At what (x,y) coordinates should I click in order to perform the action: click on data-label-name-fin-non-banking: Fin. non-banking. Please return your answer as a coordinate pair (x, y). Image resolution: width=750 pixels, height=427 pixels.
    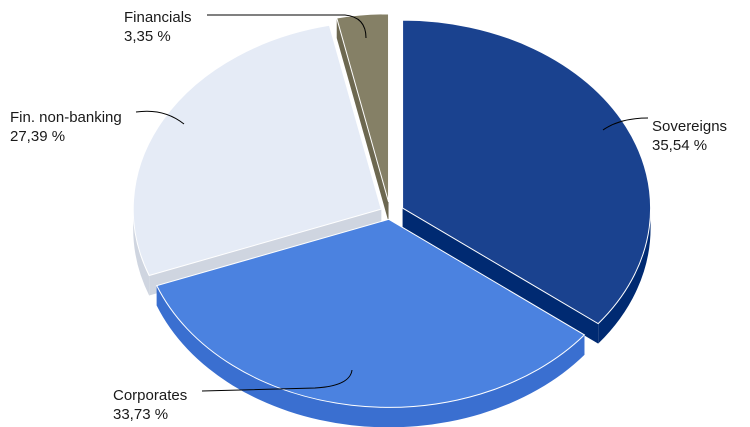
    Looking at the image, I should click on (66, 117).